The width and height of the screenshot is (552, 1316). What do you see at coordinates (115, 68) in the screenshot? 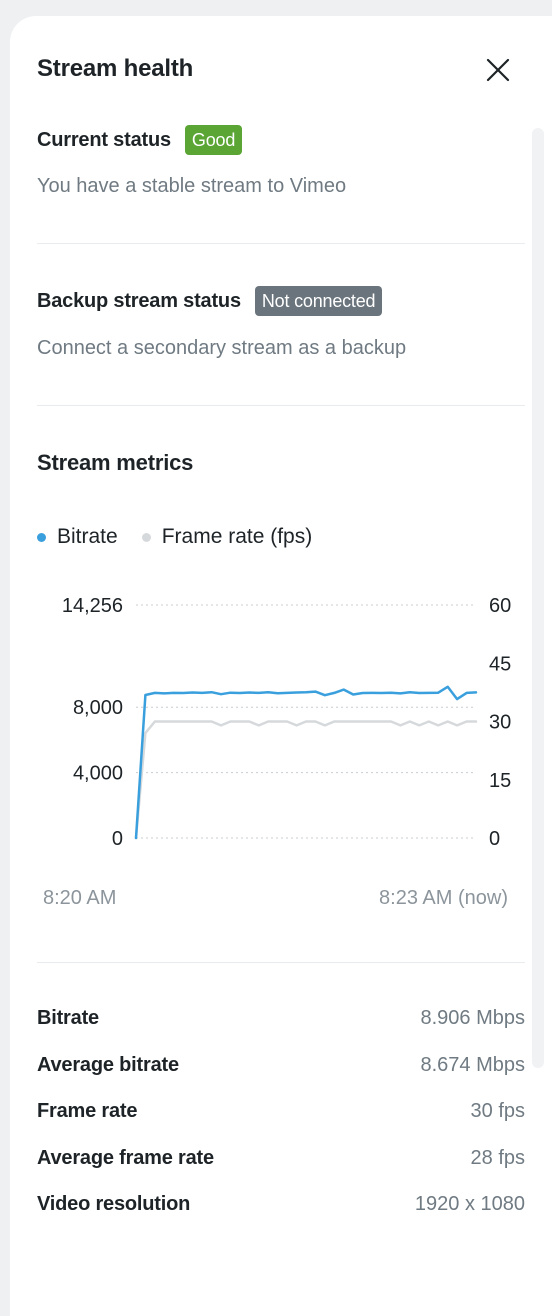
I see `panel-title: Stream health` at bounding box center [115, 68].